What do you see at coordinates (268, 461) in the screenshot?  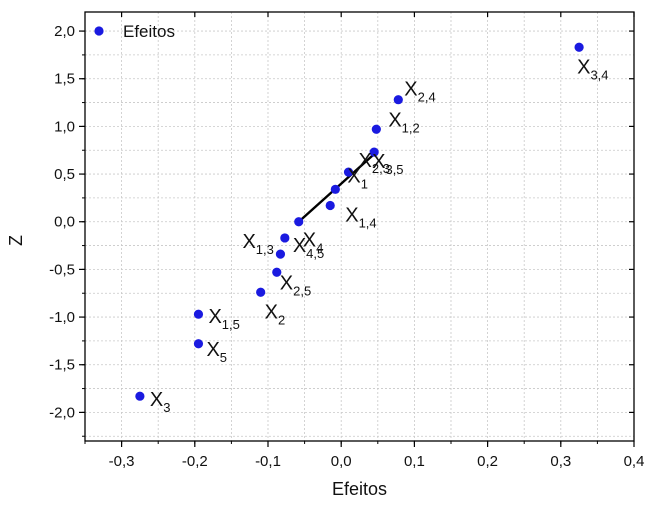 I see `x-tick-label: -0,1` at bounding box center [268, 461].